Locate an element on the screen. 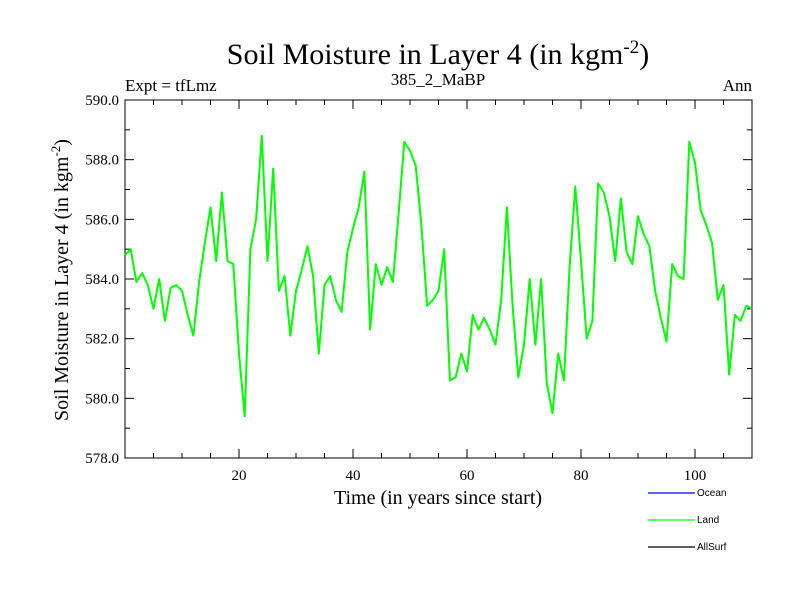 This screenshot has width=800, height=600. x-tick-label: 80 is located at coordinates (581, 476).